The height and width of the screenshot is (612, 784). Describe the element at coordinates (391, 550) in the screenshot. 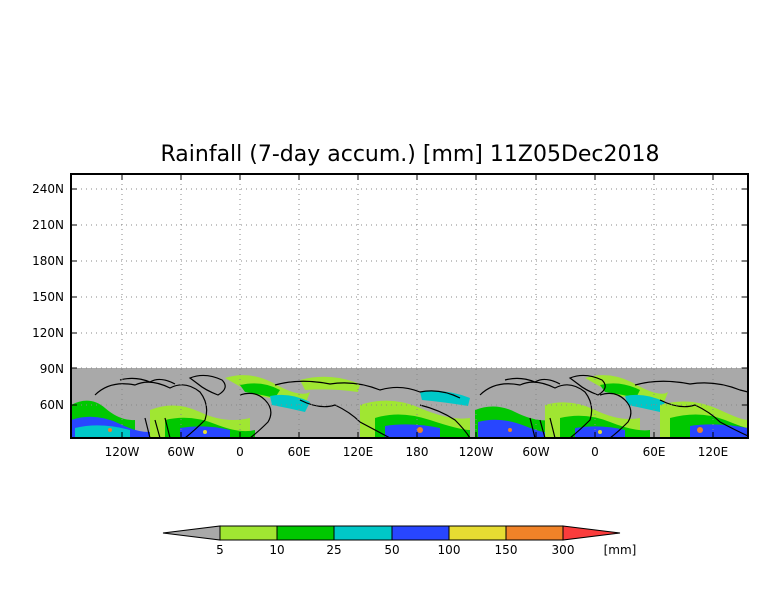

I see `colorbar-tick: 50` at that location.